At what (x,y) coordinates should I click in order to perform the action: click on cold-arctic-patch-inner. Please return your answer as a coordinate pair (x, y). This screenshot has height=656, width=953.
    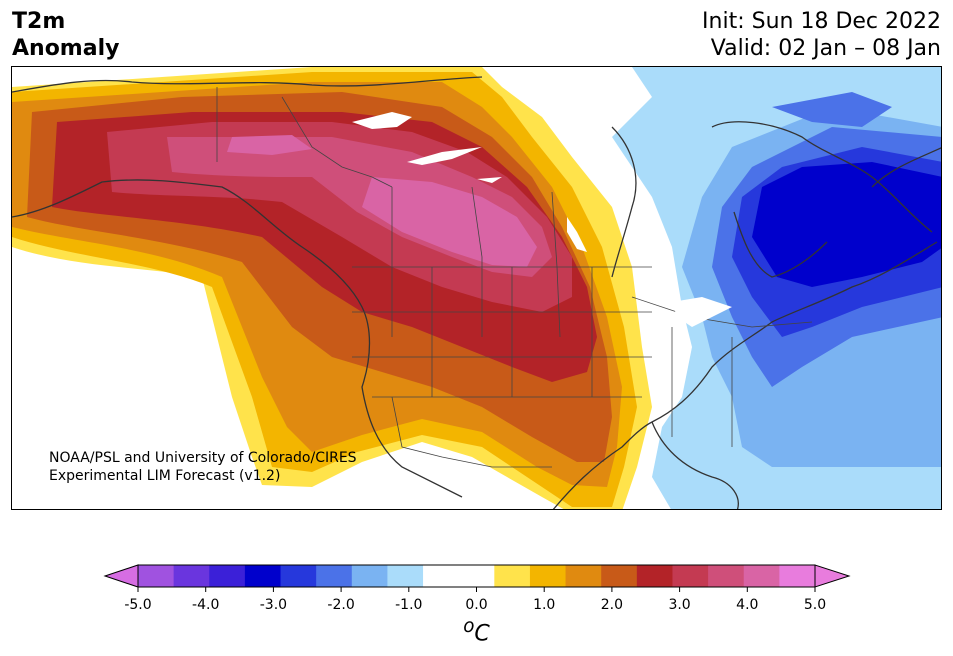
    Looking at the image, I should click on (832, 109).